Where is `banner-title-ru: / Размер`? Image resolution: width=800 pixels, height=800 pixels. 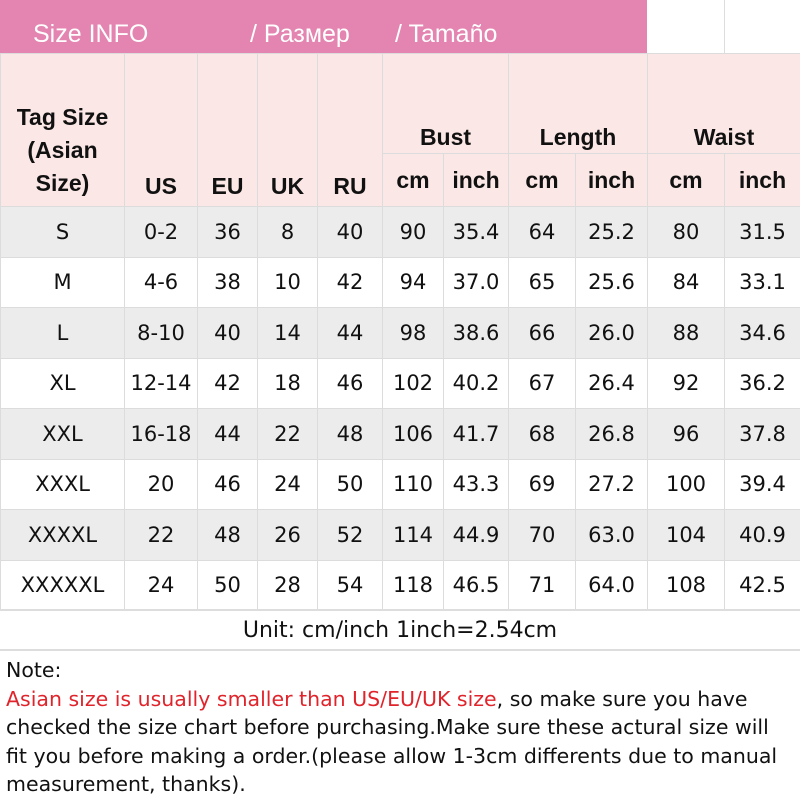 banner-title-ru: / Размер is located at coordinates (300, 34).